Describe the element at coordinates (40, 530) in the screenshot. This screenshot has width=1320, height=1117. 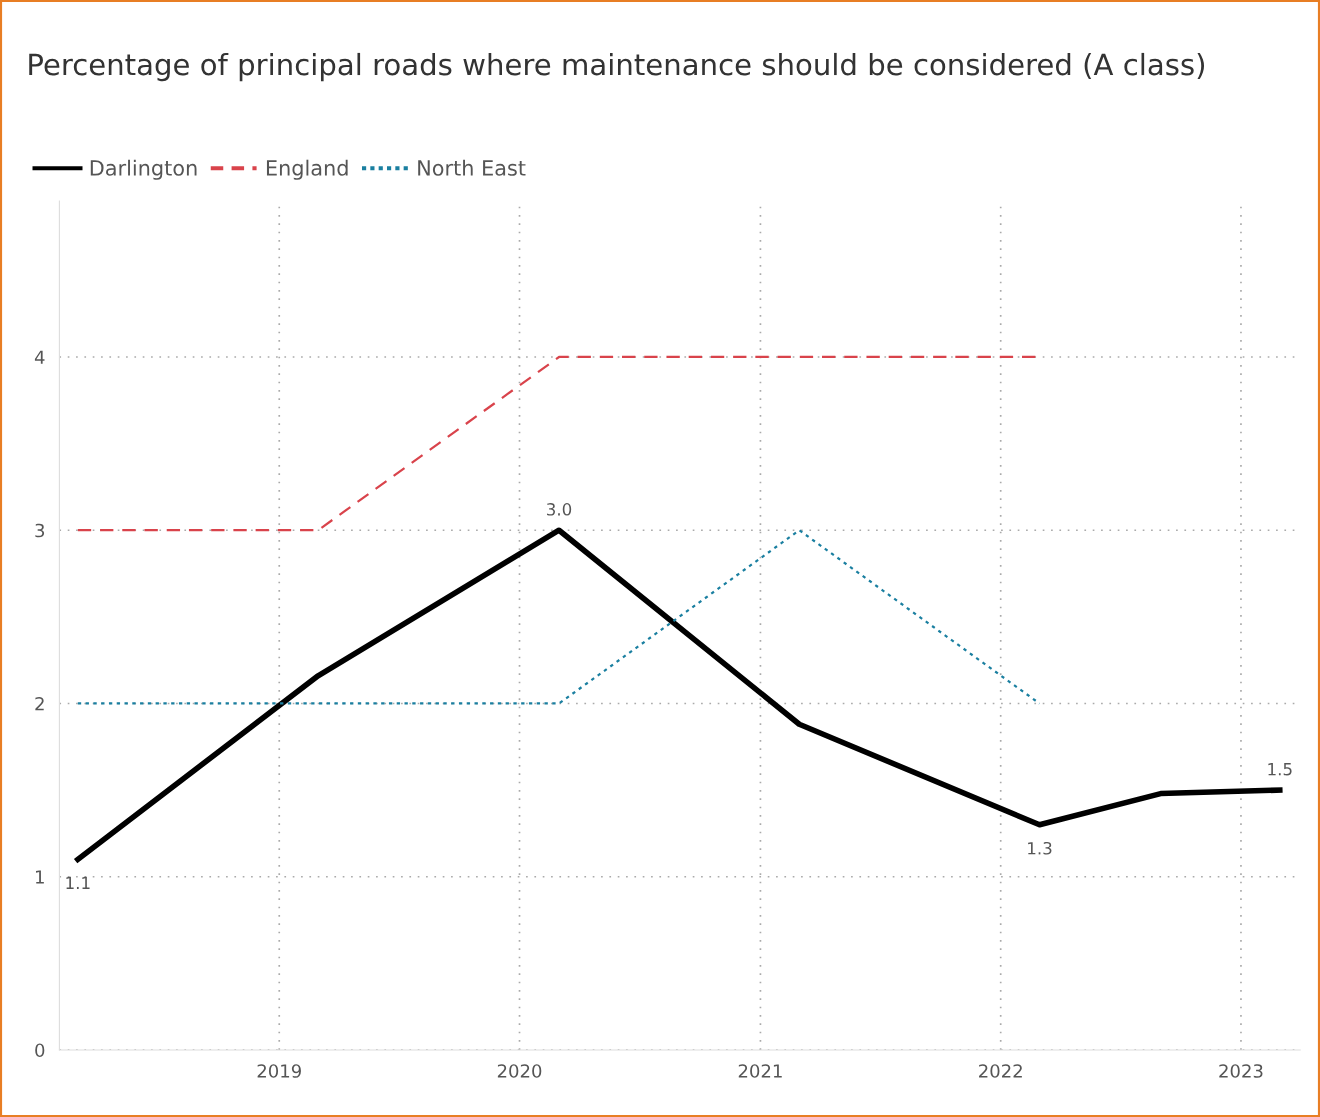
I see `y-tick-label: 3` at that location.